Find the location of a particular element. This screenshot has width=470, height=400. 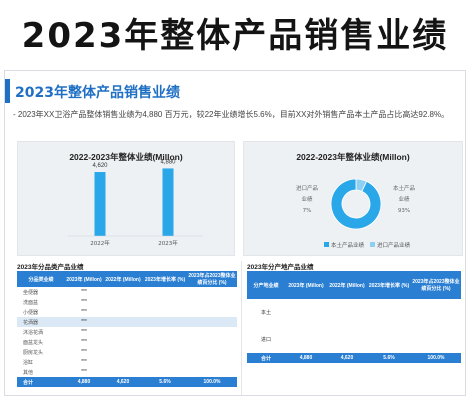

table-row: 花洒器 *** is located at coordinates (127, 322).